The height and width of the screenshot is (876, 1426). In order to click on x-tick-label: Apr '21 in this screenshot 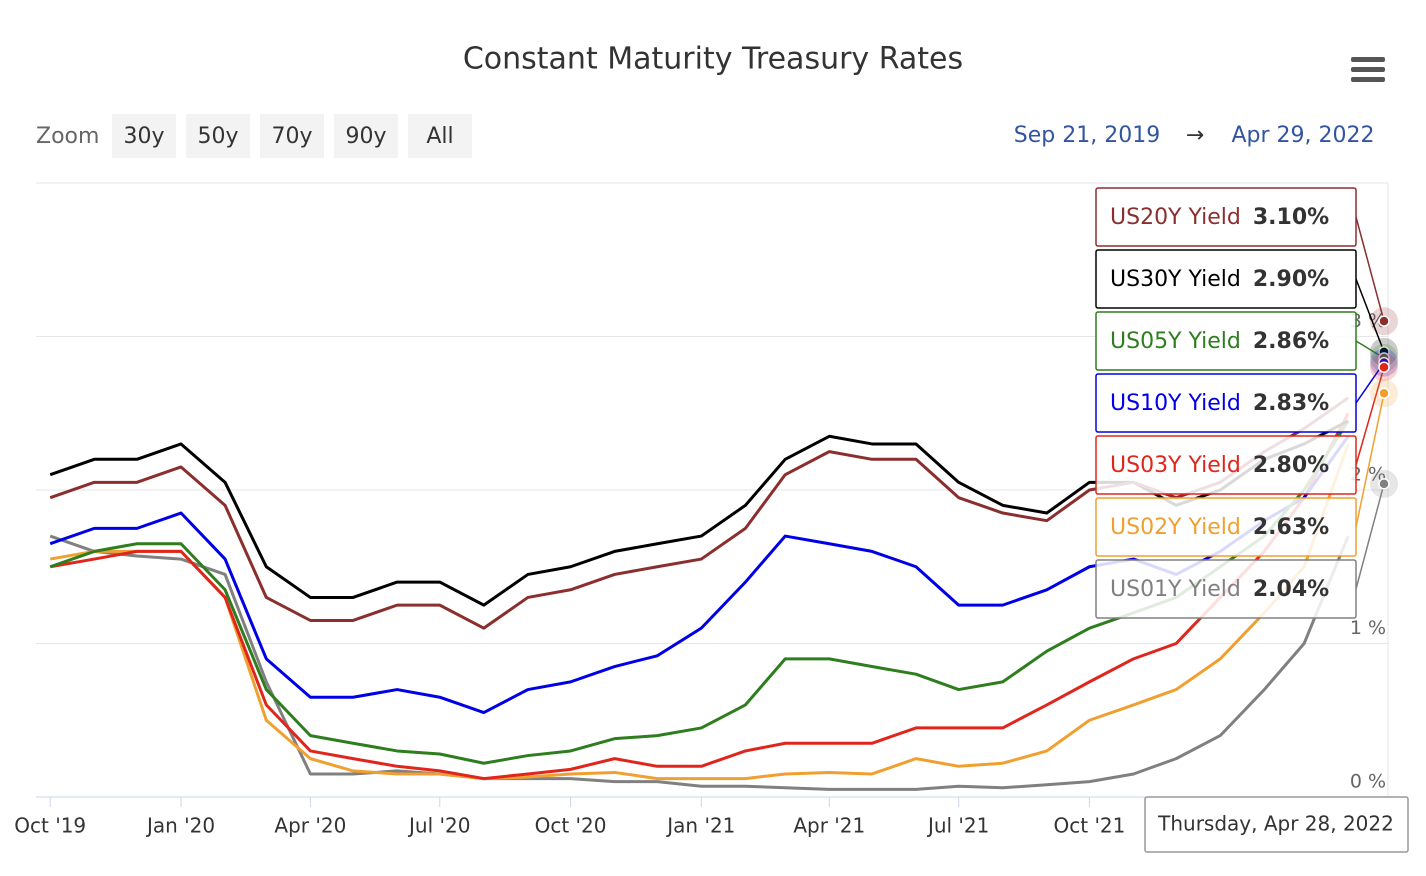, I will do `click(829, 826)`.